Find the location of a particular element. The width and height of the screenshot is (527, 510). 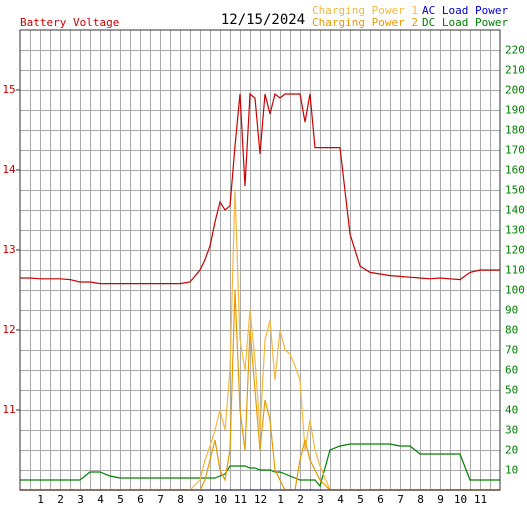

y2-tick-label: 50 is located at coordinates (511, 390).